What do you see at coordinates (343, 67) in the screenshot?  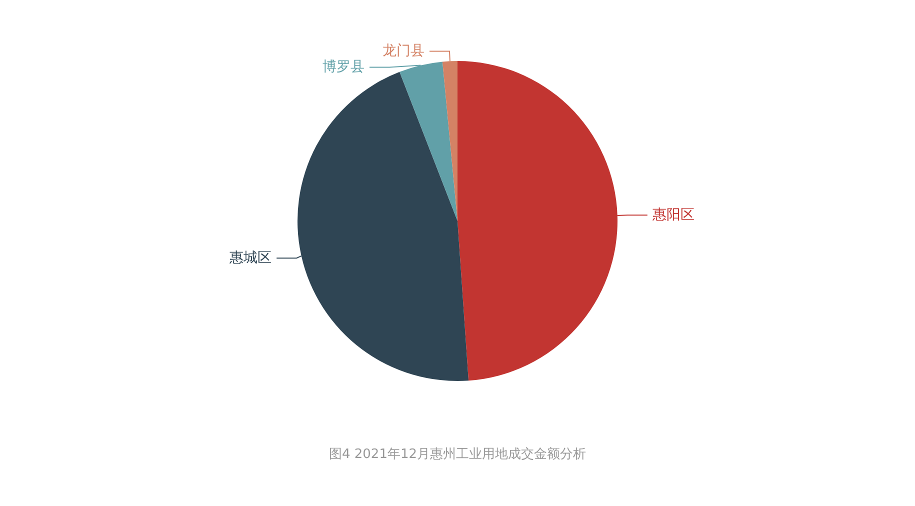 I see `slice-label: 博罗县` at bounding box center [343, 67].